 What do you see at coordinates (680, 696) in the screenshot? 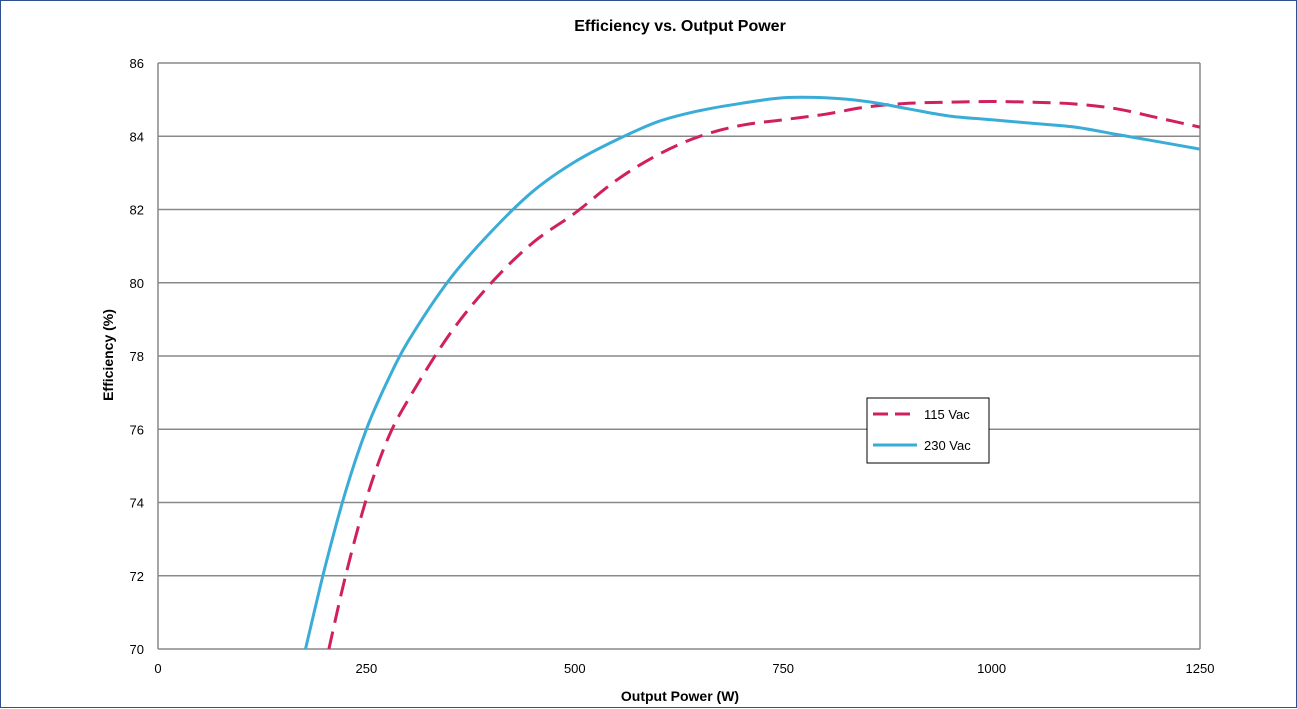
I see `x-axis-label: Output Power (W)` at bounding box center [680, 696].